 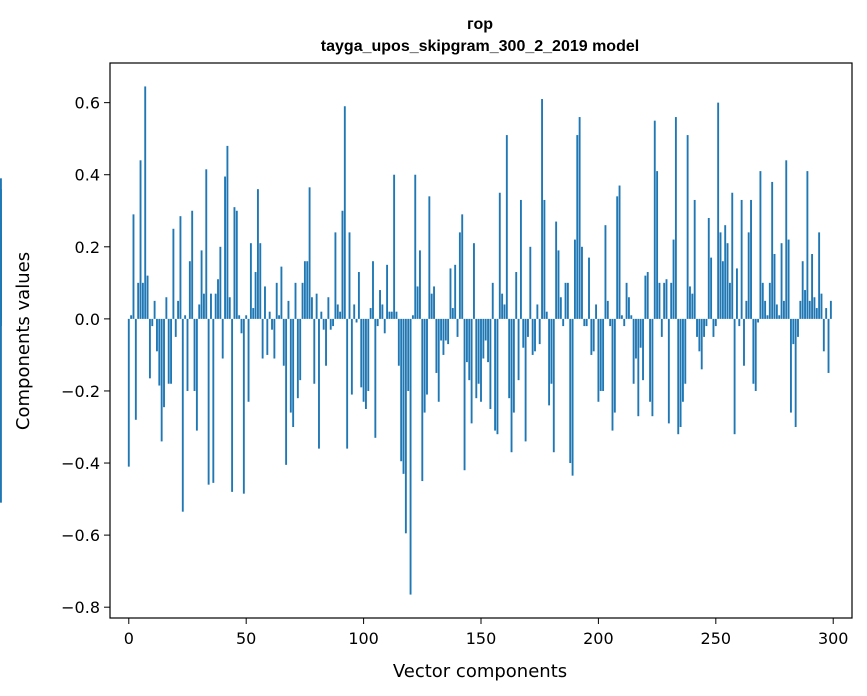 I want to click on y-axis-ticks: −0.8 −0.6 −0.4 −0.2 0.0 0.2 0.4 0.6, so click(x=85, y=355).